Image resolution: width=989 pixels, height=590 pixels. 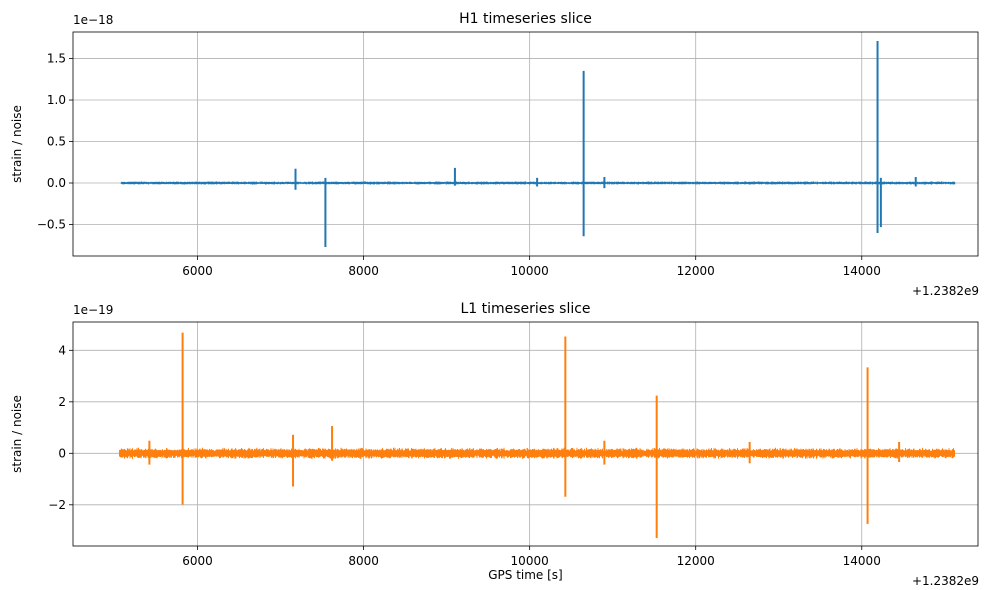 What do you see at coordinates (56, 59) in the screenshot?
I see `h1-y-tick-label: 1.5` at bounding box center [56, 59].